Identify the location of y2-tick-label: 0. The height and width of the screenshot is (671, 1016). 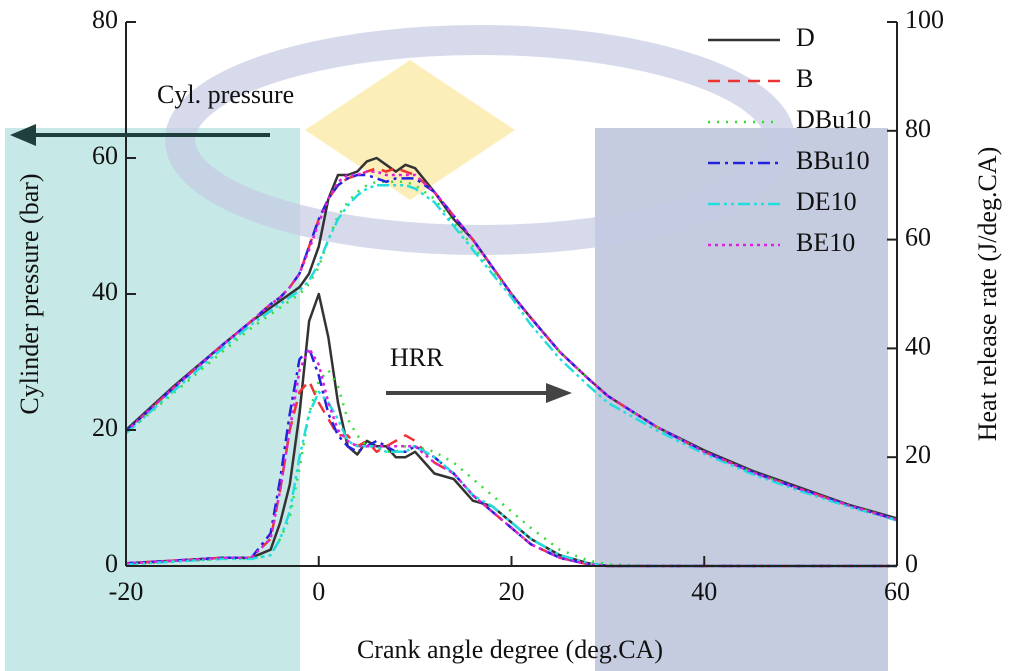
(911, 563).